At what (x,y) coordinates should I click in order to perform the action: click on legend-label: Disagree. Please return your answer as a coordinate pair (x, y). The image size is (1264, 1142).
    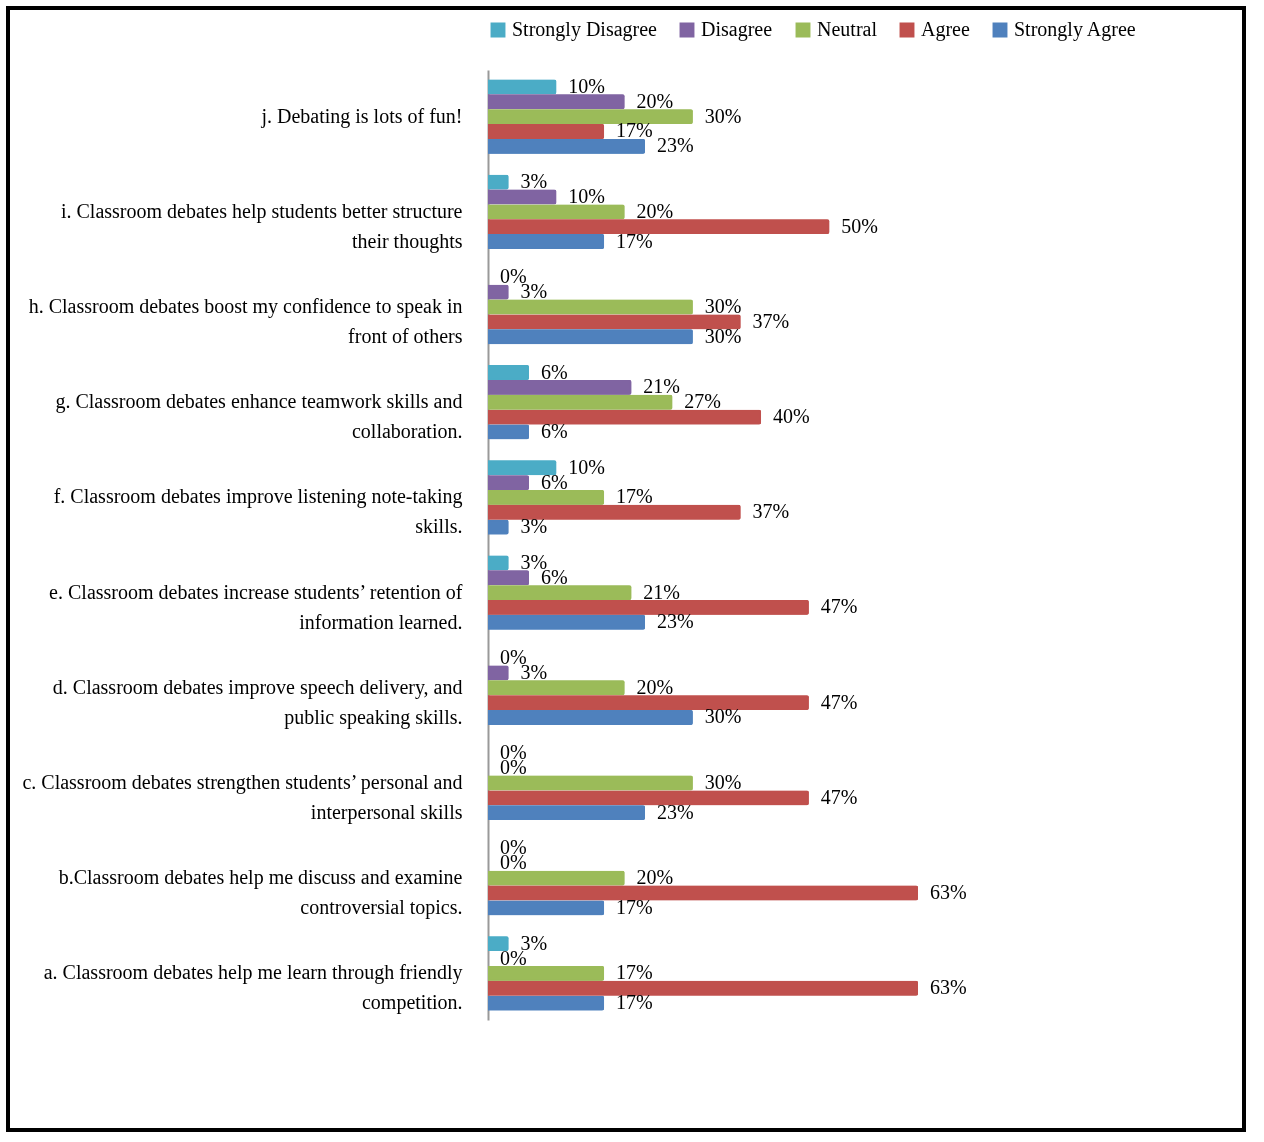
    Looking at the image, I should click on (737, 29).